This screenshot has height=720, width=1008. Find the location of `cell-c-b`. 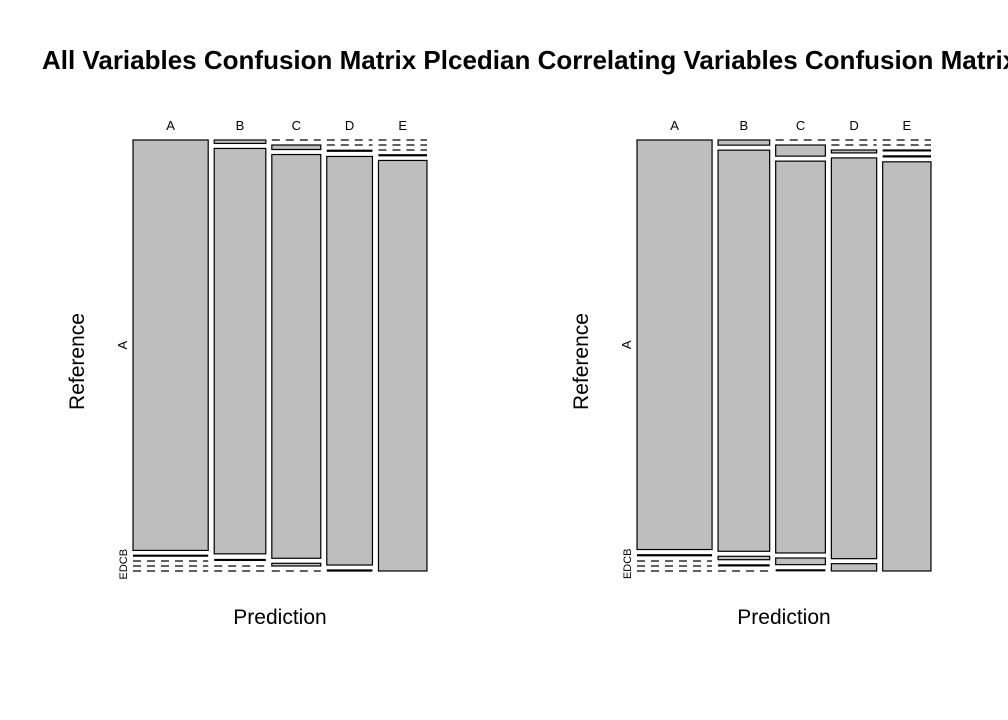

cell-c-b is located at coordinates (744, 558).